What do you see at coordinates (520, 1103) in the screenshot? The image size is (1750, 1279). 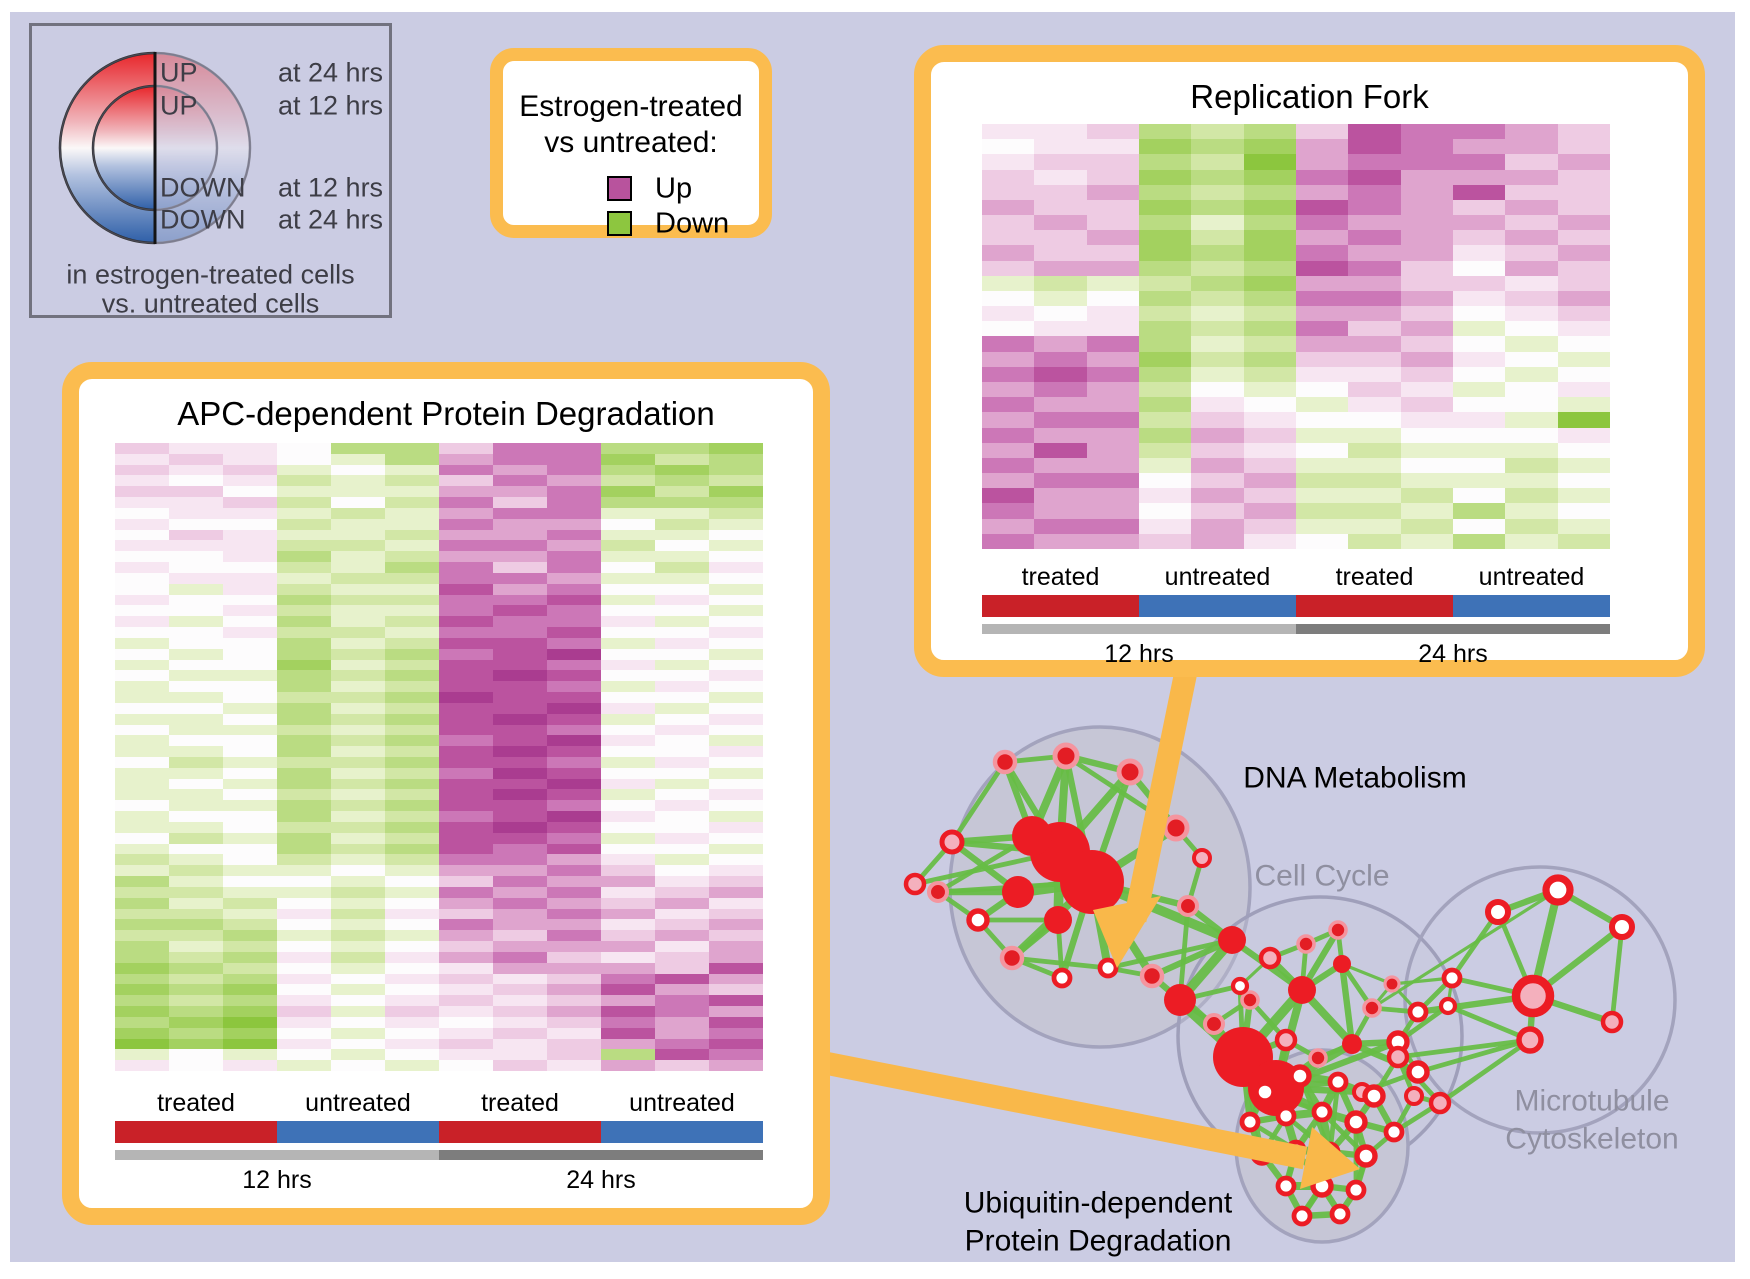 I see `apc-group-label: treated` at bounding box center [520, 1103].